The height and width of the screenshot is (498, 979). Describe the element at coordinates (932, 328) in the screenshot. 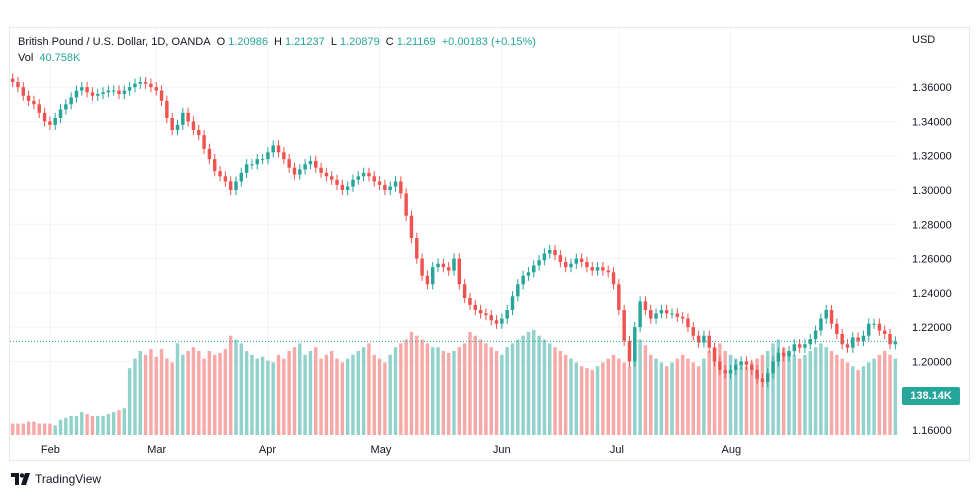

I see `price-tick-label: 1.22000` at that location.